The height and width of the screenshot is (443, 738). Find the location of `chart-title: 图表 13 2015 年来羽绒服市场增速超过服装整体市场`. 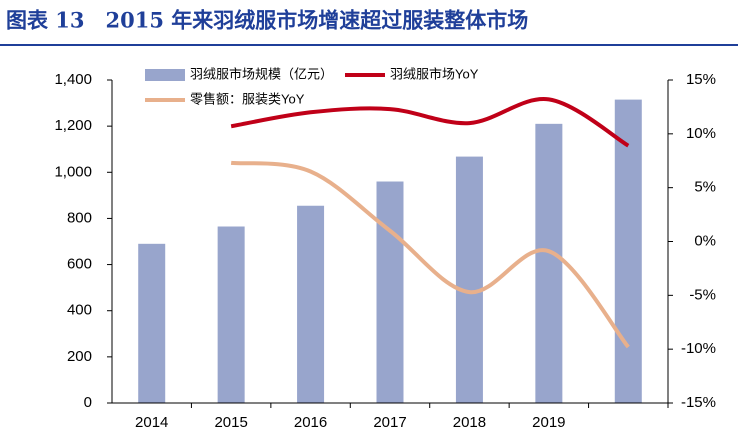

chart-title: 图表 13 2015 年来羽绒服市场增速超过服装整体市场 is located at coordinates (267, 20).